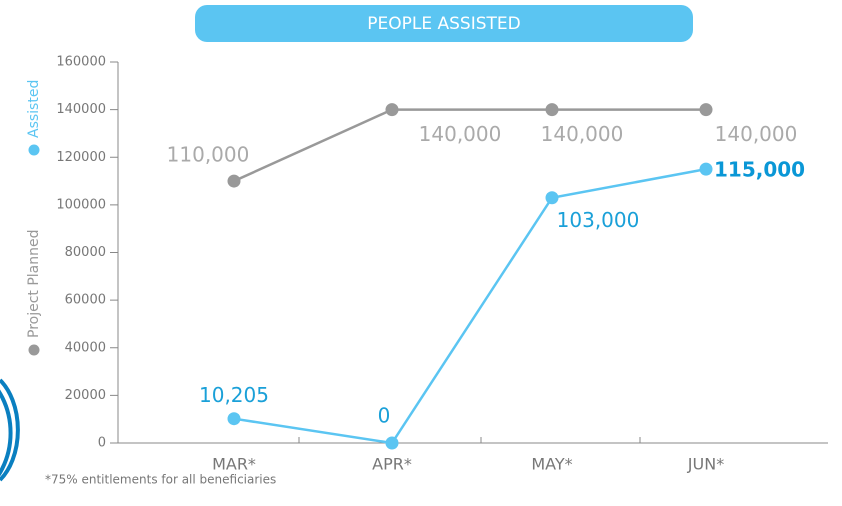 Image resolution: width=842 pixels, height=506 pixels. What do you see at coordinates (85, 300) in the screenshot?
I see `y-tick-label: 60000` at bounding box center [85, 300].